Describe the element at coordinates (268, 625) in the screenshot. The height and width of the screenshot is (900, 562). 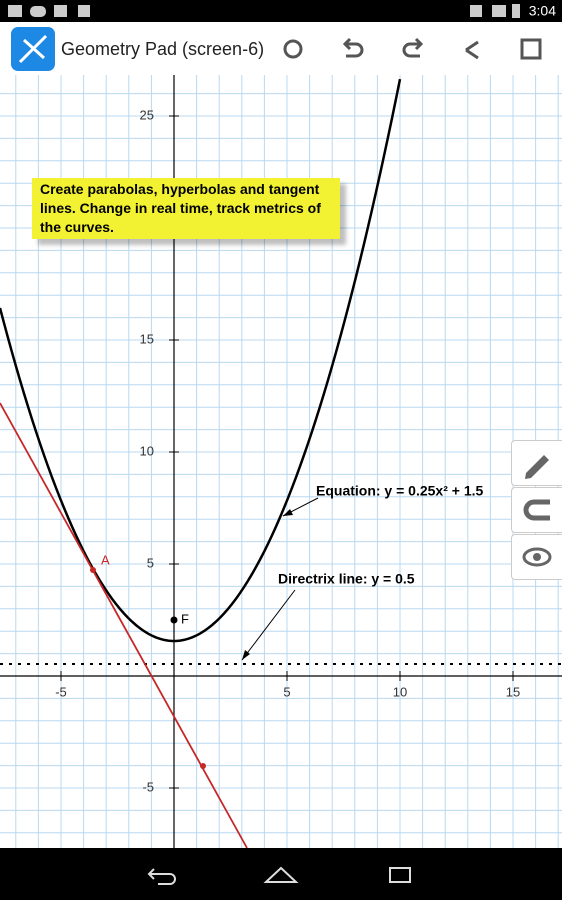
I see `arrow` at that location.